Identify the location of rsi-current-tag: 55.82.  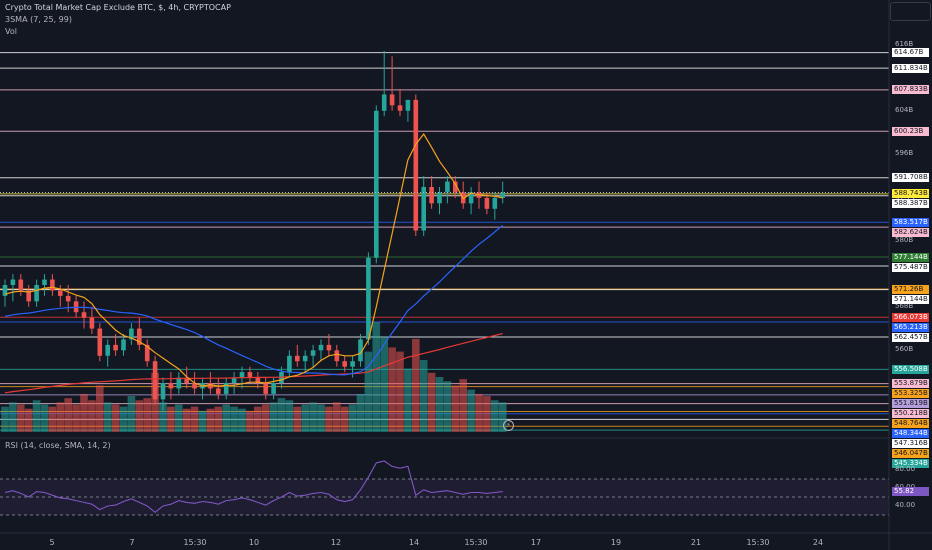
(910, 492).